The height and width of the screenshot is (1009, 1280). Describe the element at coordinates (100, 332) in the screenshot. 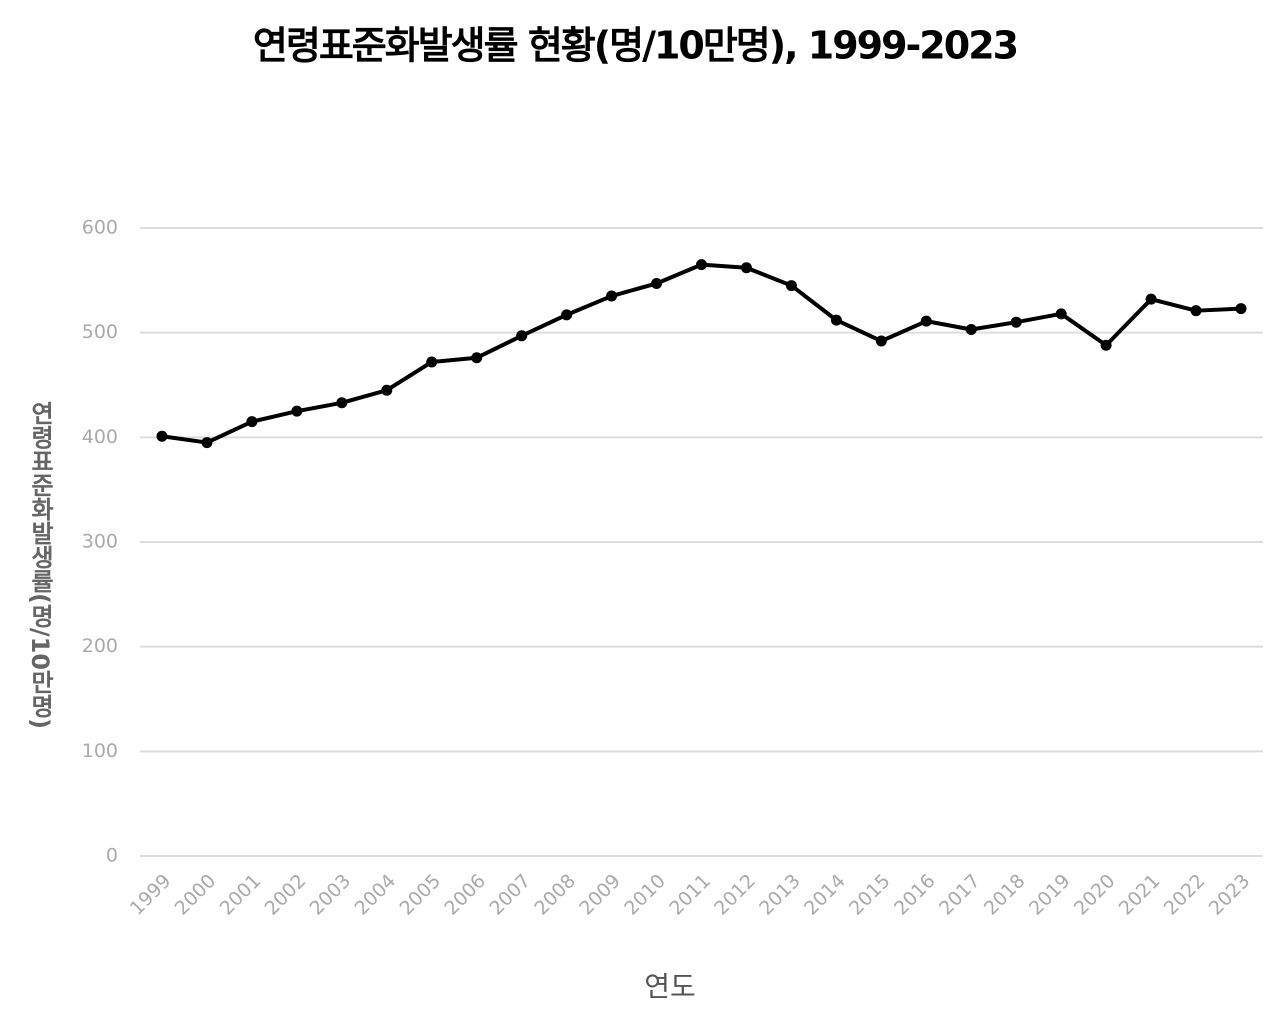

I see `y-tick-label: 500` at that location.